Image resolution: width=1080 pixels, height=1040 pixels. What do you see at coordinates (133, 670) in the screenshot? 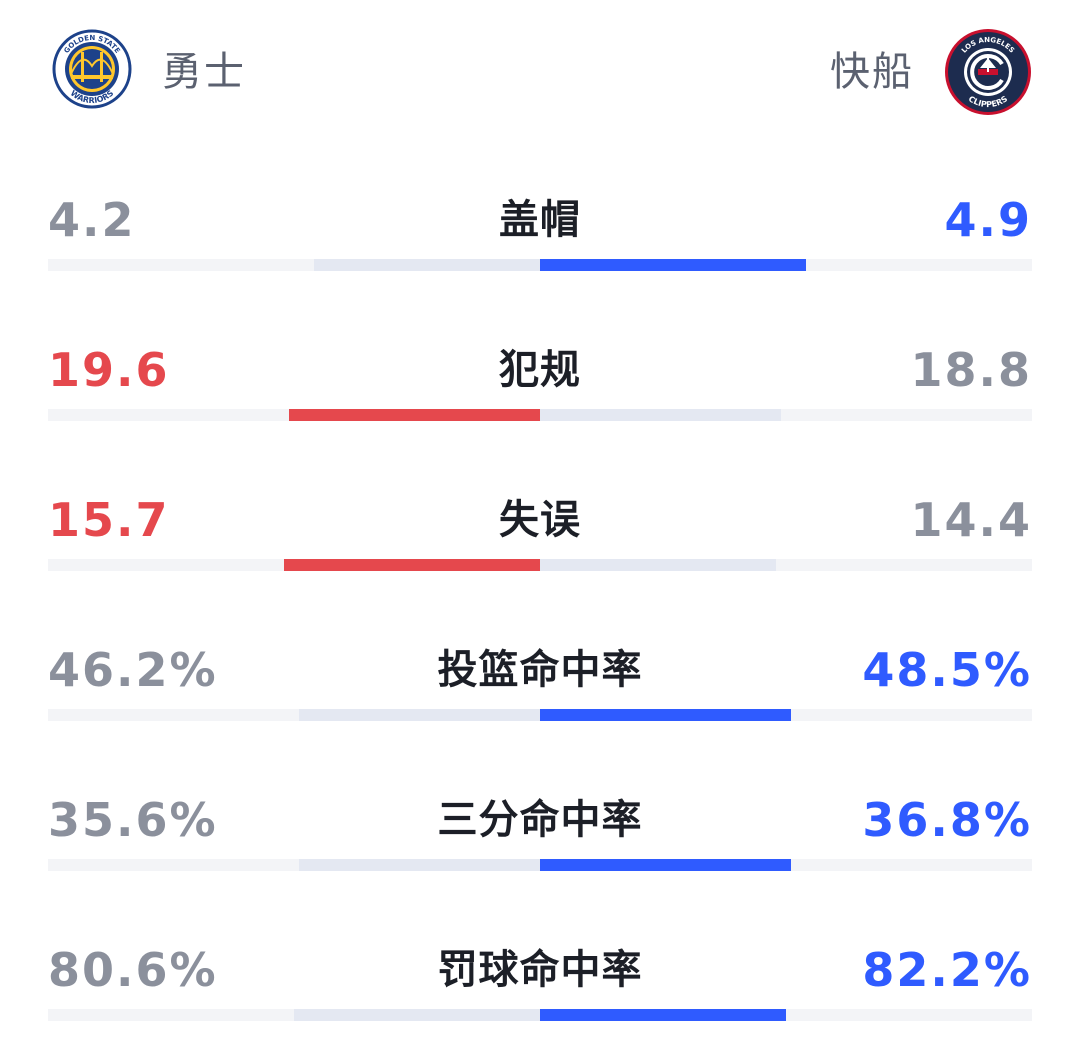
I see `home-stat-value: 46.2%` at bounding box center [133, 670].